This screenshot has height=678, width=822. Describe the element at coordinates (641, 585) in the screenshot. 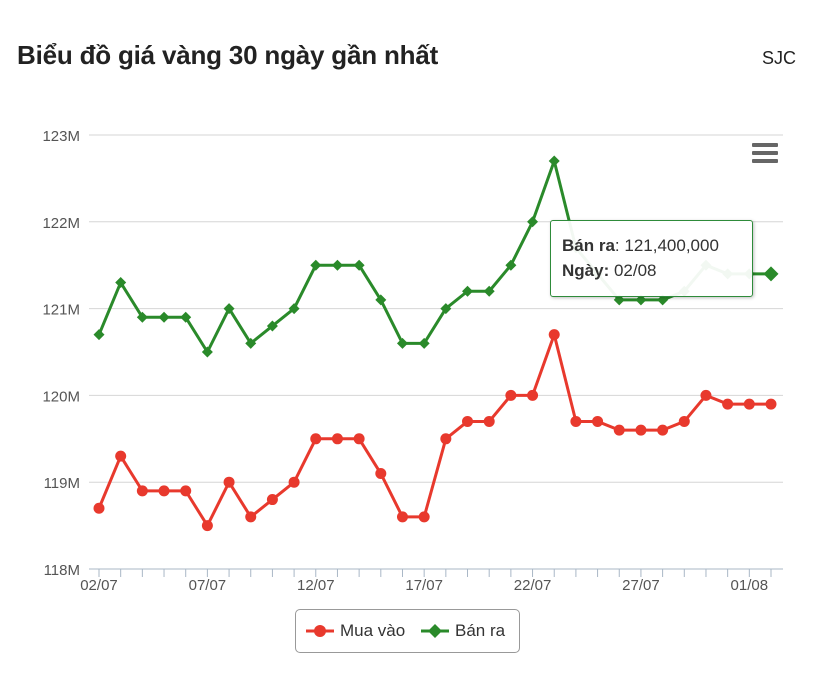

I see `x-tick-label: 27/07` at that location.